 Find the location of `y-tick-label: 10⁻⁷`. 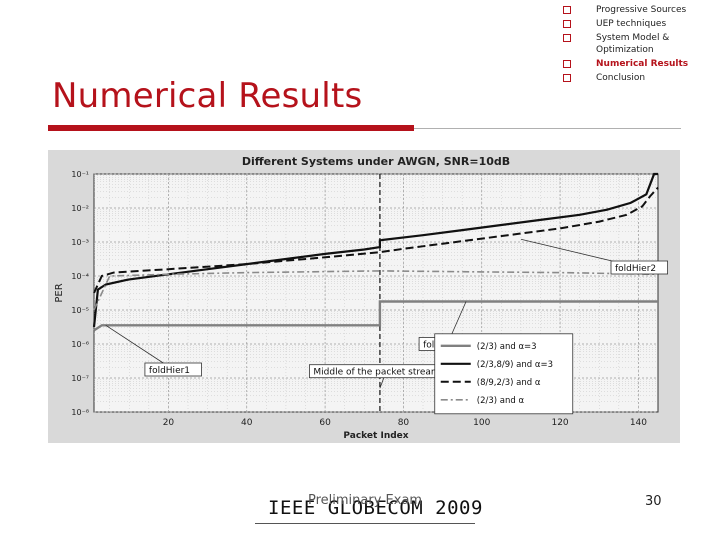

y-tick-label: 10⁻⁷ is located at coordinates (80, 378).